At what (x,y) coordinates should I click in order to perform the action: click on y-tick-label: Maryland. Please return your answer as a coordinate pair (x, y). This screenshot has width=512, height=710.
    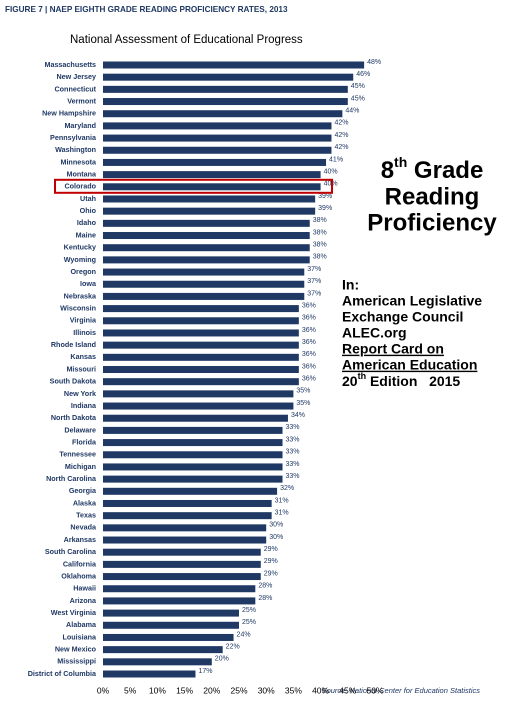
    Looking at the image, I should click on (80, 125).